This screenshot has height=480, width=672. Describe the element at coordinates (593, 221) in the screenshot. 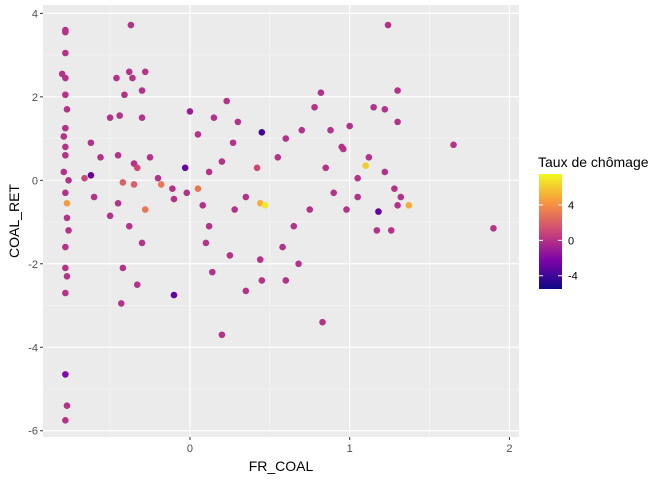

I see `legend: Taux de chômage 4 0 -4` at that location.